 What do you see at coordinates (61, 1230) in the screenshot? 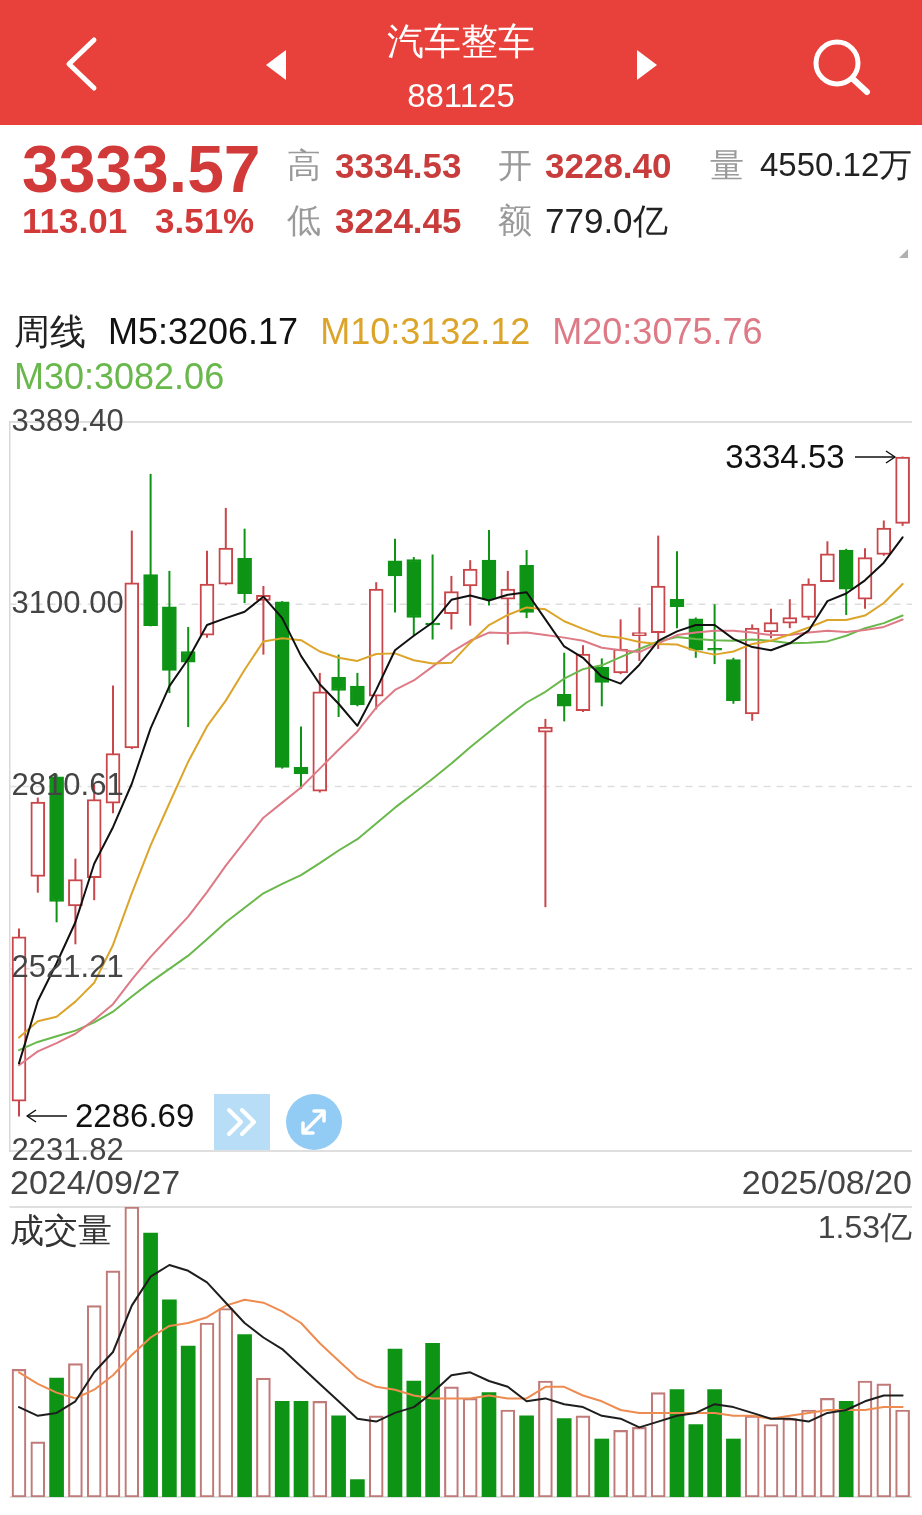
I see `chart-title: 成交量` at bounding box center [61, 1230].